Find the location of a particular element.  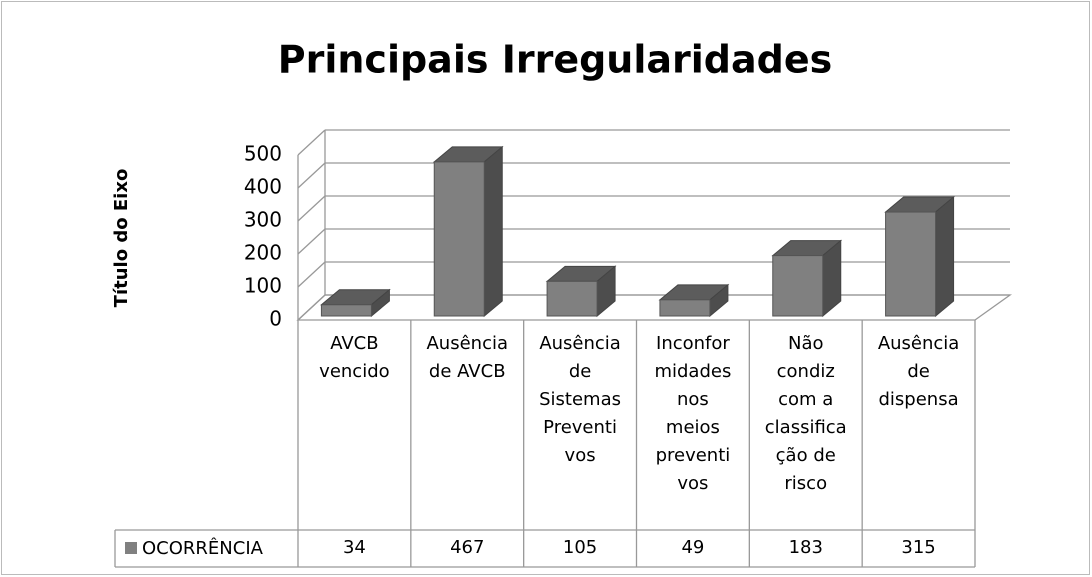

category-label: AVCB vencido is located at coordinates (354, 357).